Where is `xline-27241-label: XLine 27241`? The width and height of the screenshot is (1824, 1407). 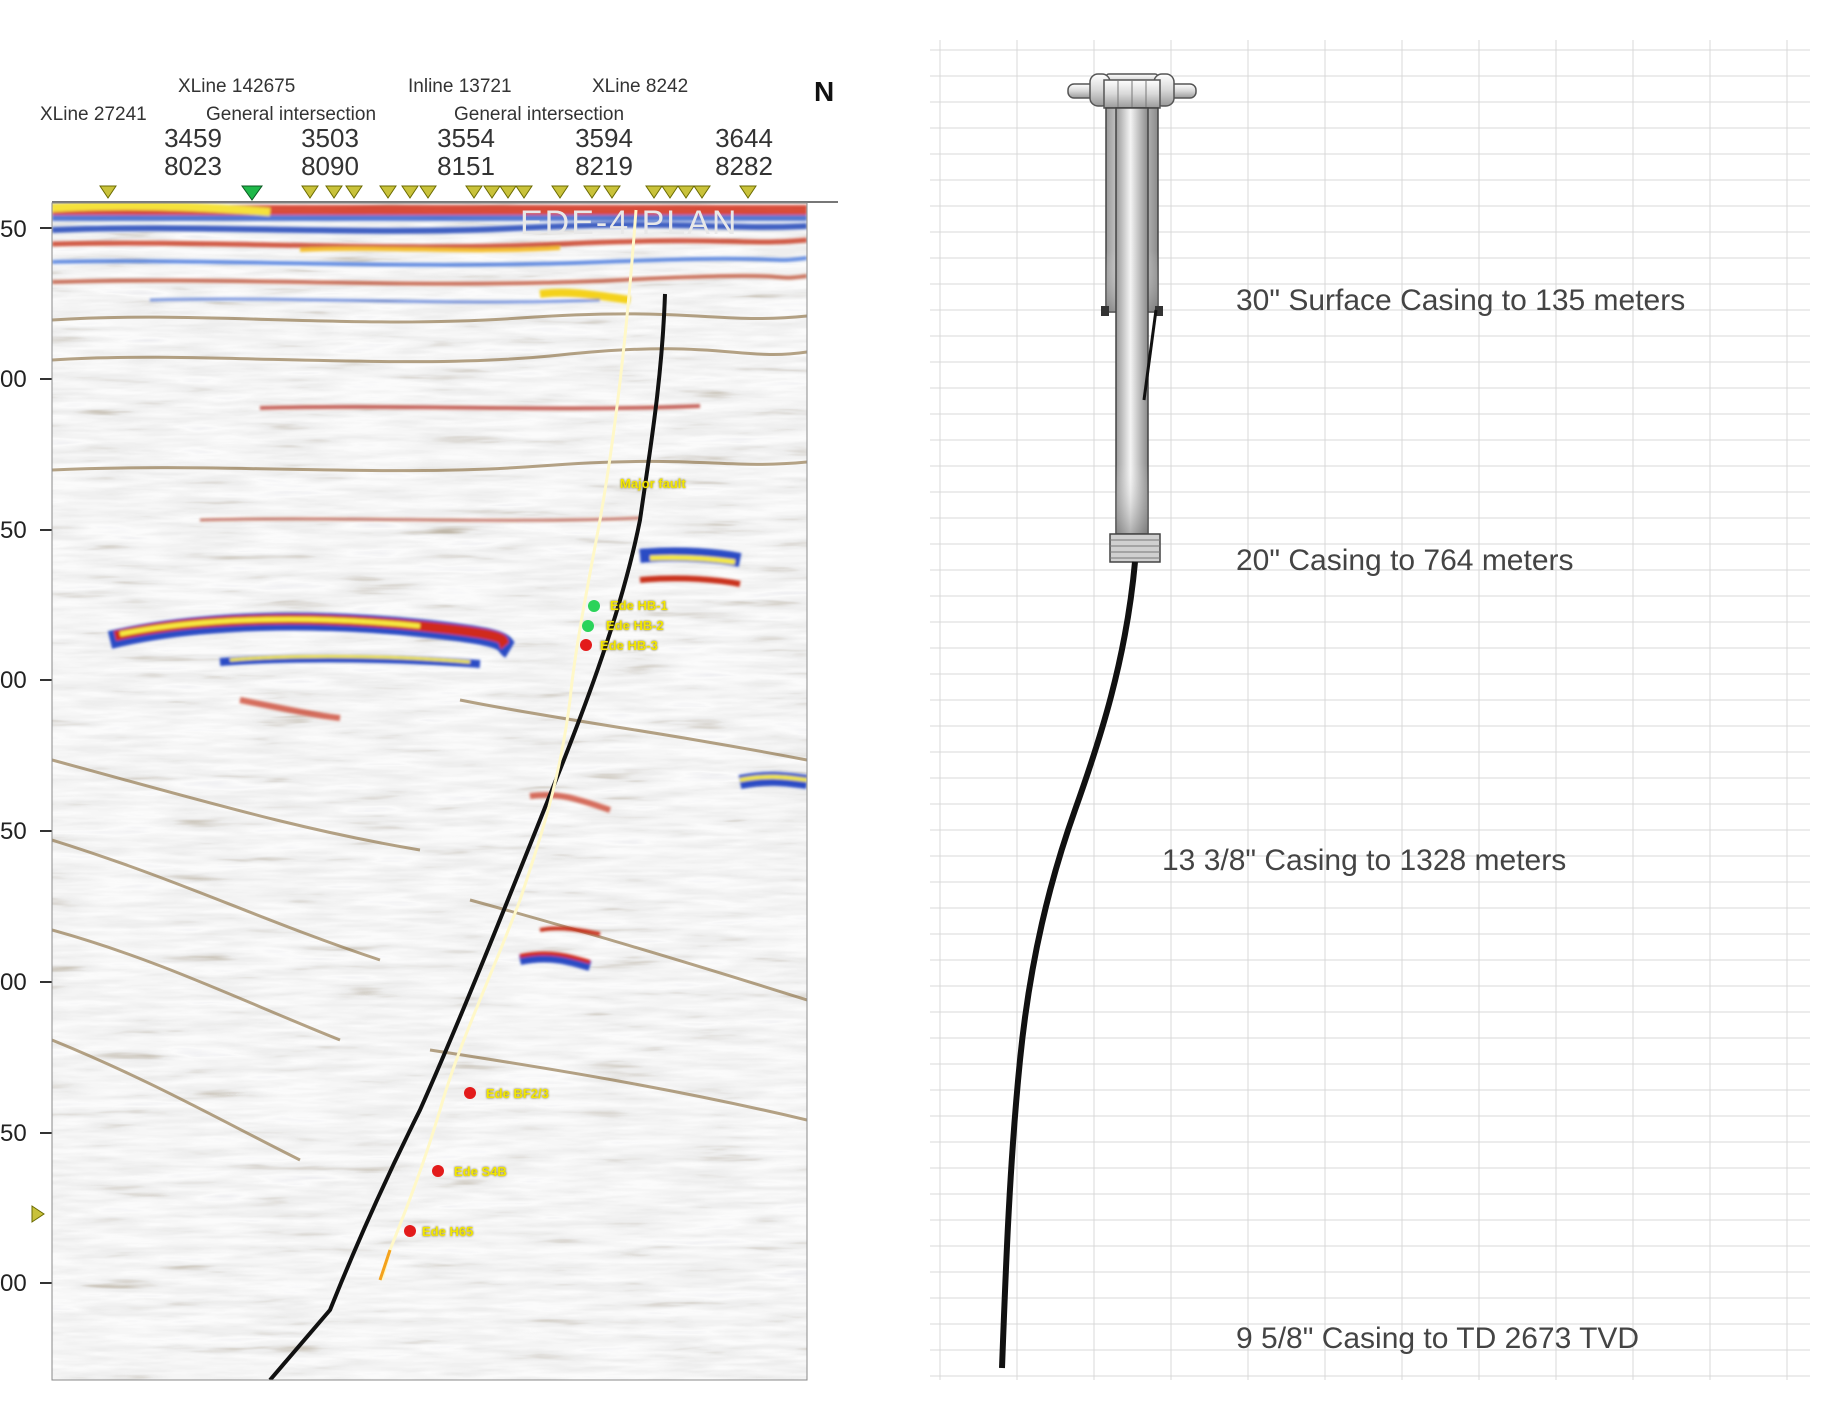
xline-27241-label: XLine 27241 is located at coordinates (93, 114).